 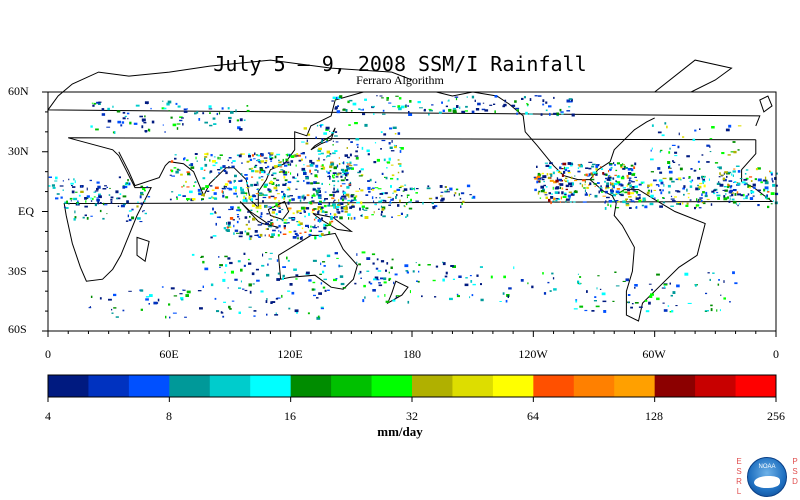 I want to click on longitude-ticks, so click(x=412, y=334).